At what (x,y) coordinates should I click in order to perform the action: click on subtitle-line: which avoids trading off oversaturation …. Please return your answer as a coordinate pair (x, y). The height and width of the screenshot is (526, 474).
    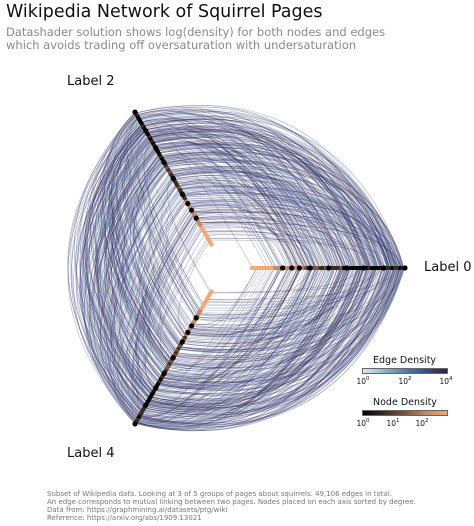
    Looking at the image, I should click on (181, 45).